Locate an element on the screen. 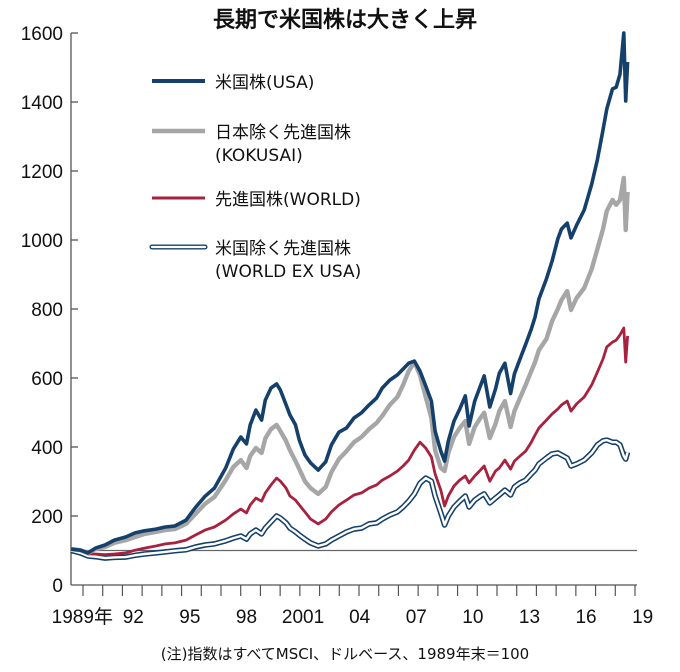 The height and width of the screenshot is (672, 680). y-tick-label: 1200 is located at coordinates (42, 172).